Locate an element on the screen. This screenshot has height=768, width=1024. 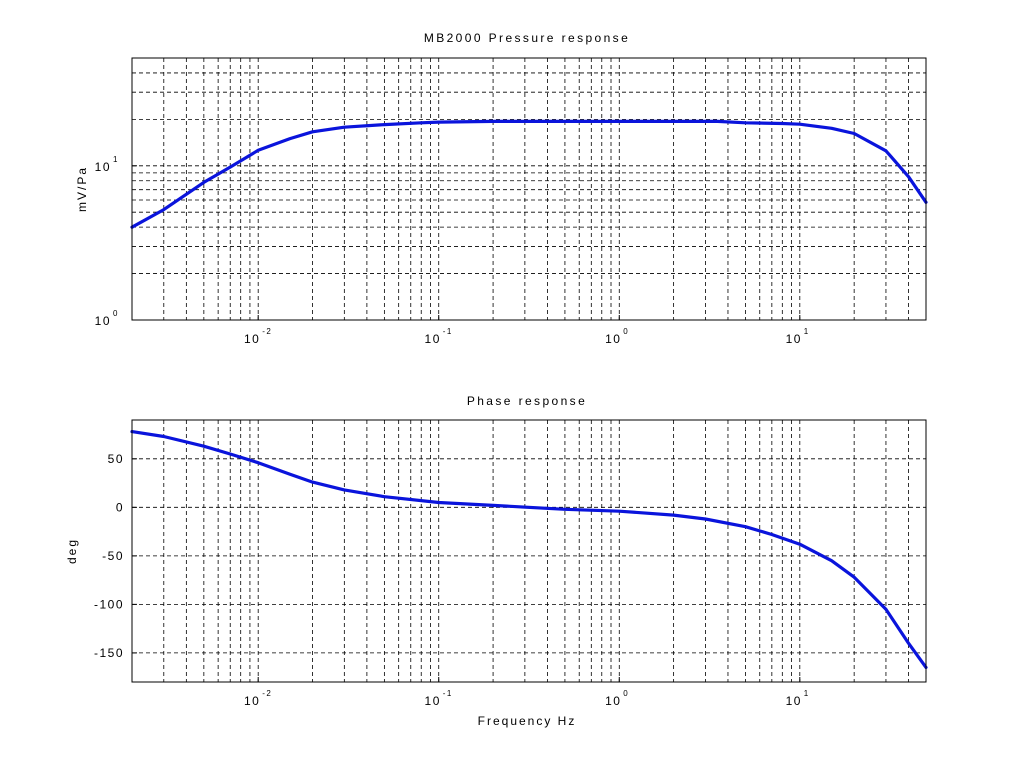
y-tick-label: -100 is located at coordinates (109, 604).